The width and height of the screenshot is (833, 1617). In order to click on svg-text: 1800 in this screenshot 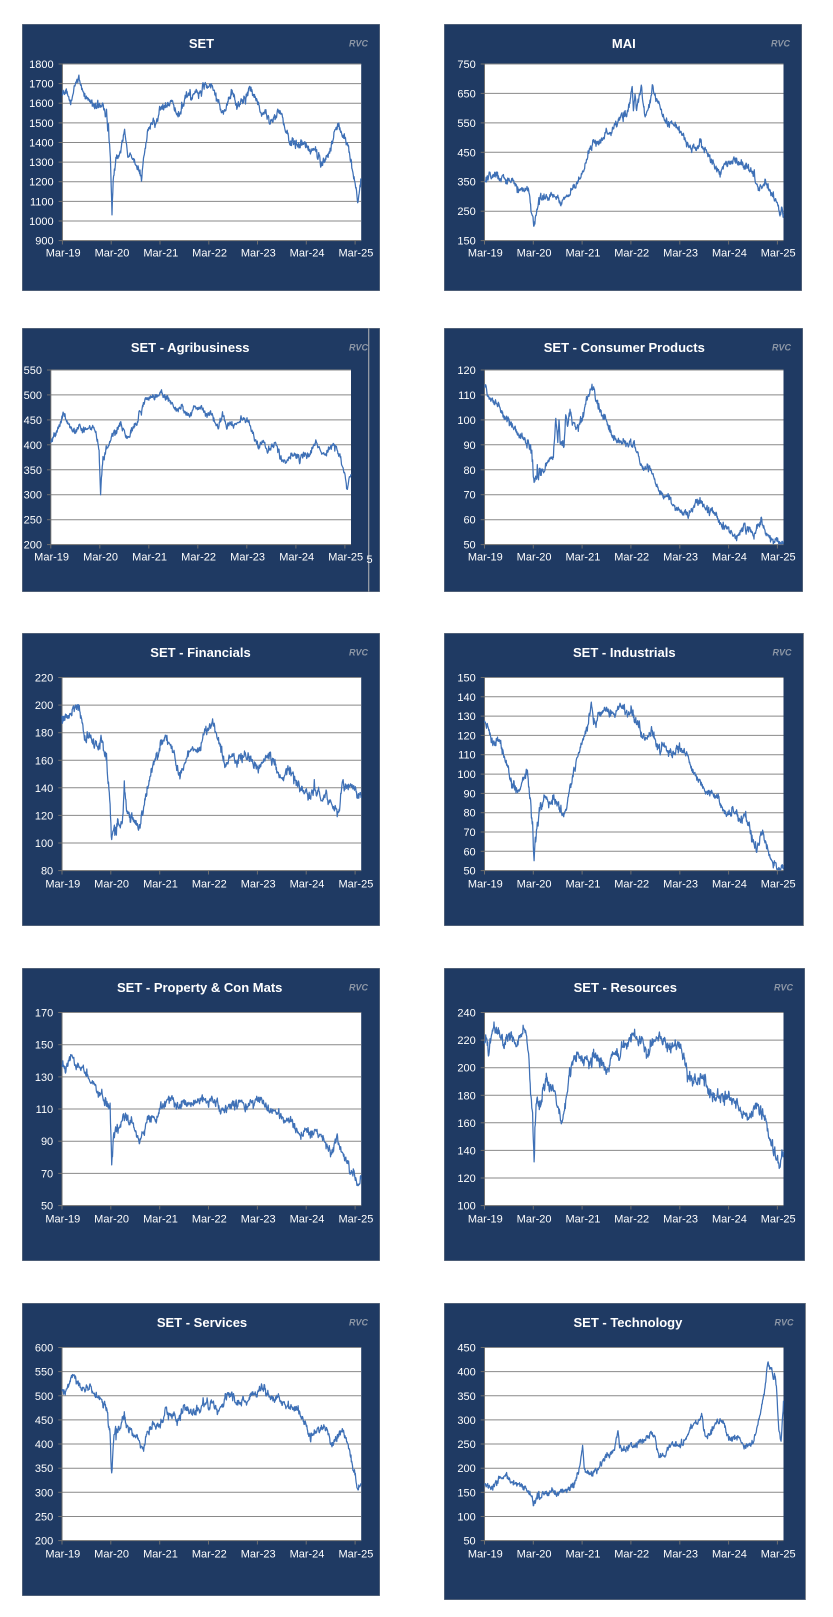, I will do `click(41, 65)`.